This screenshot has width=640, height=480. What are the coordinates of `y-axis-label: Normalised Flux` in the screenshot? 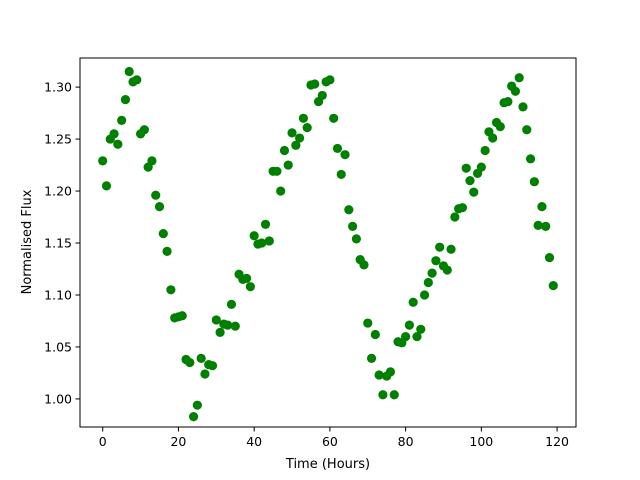 It's located at (27, 241).